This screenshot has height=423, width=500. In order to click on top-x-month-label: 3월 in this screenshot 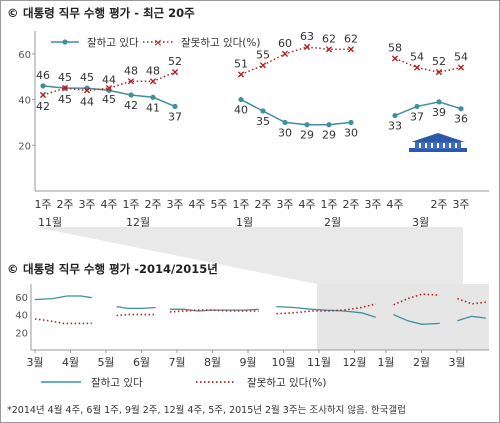, I will do `click(420, 222)`.